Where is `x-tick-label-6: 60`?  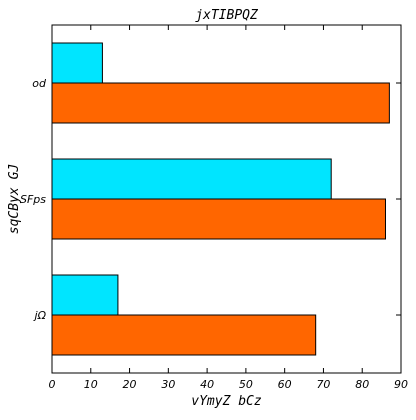
x-tick-label-6: 60 is located at coordinates (285, 384).